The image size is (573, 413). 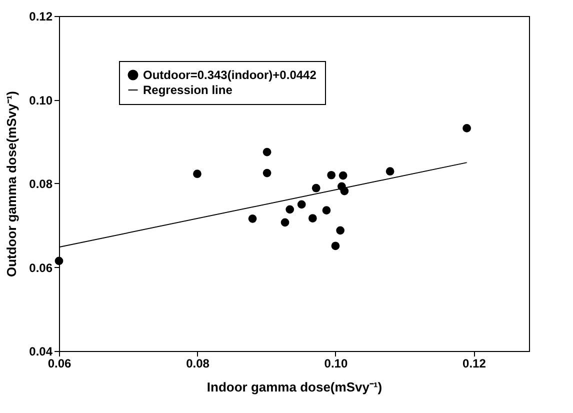 What do you see at coordinates (230, 75) in the screenshot?
I see `legend-label: Outdoor=0.343(indoor)+0.0442` at bounding box center [230, 75].